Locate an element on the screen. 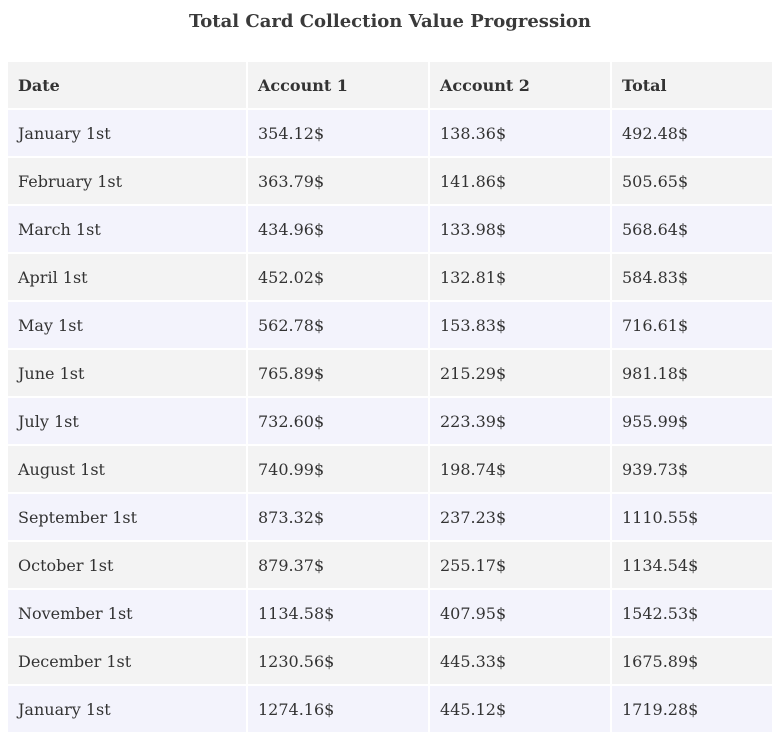 The image size is (780, 743). cell-date: December 1st is located at coordinates (128, 662).